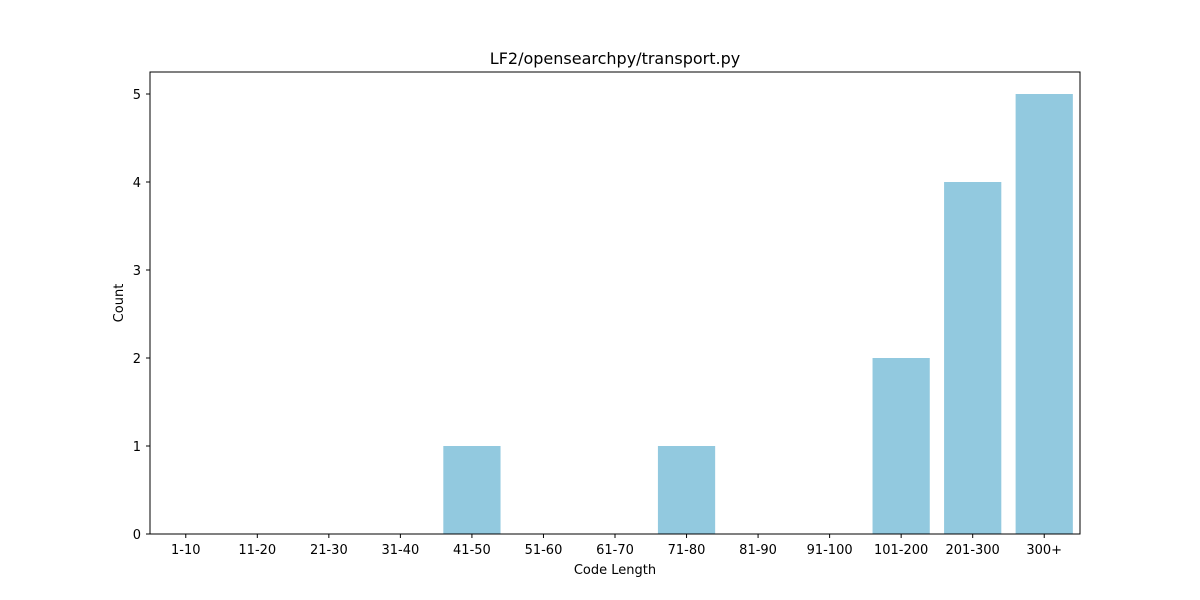 This screenshot has width=1200, height=600. What do you see at coordinates (257, 550) in the screenshot?
I see `x-tick-label: 11-20` at bounding box center [257, 550].